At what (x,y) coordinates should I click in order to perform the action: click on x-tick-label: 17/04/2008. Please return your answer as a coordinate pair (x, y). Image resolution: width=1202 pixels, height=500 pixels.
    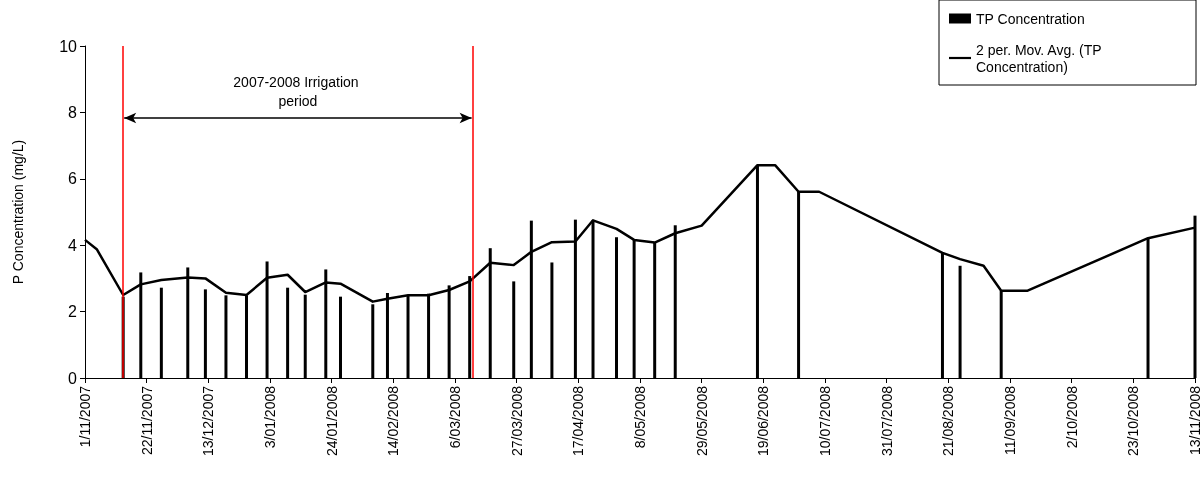
    Looking at the image, I should click on (578, 421).